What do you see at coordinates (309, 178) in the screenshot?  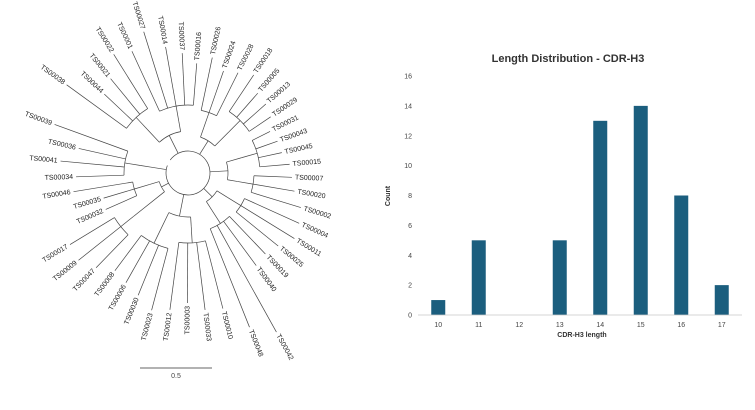 I see `tree-leaf-label: TS00007` at bounding box center [309, 178].